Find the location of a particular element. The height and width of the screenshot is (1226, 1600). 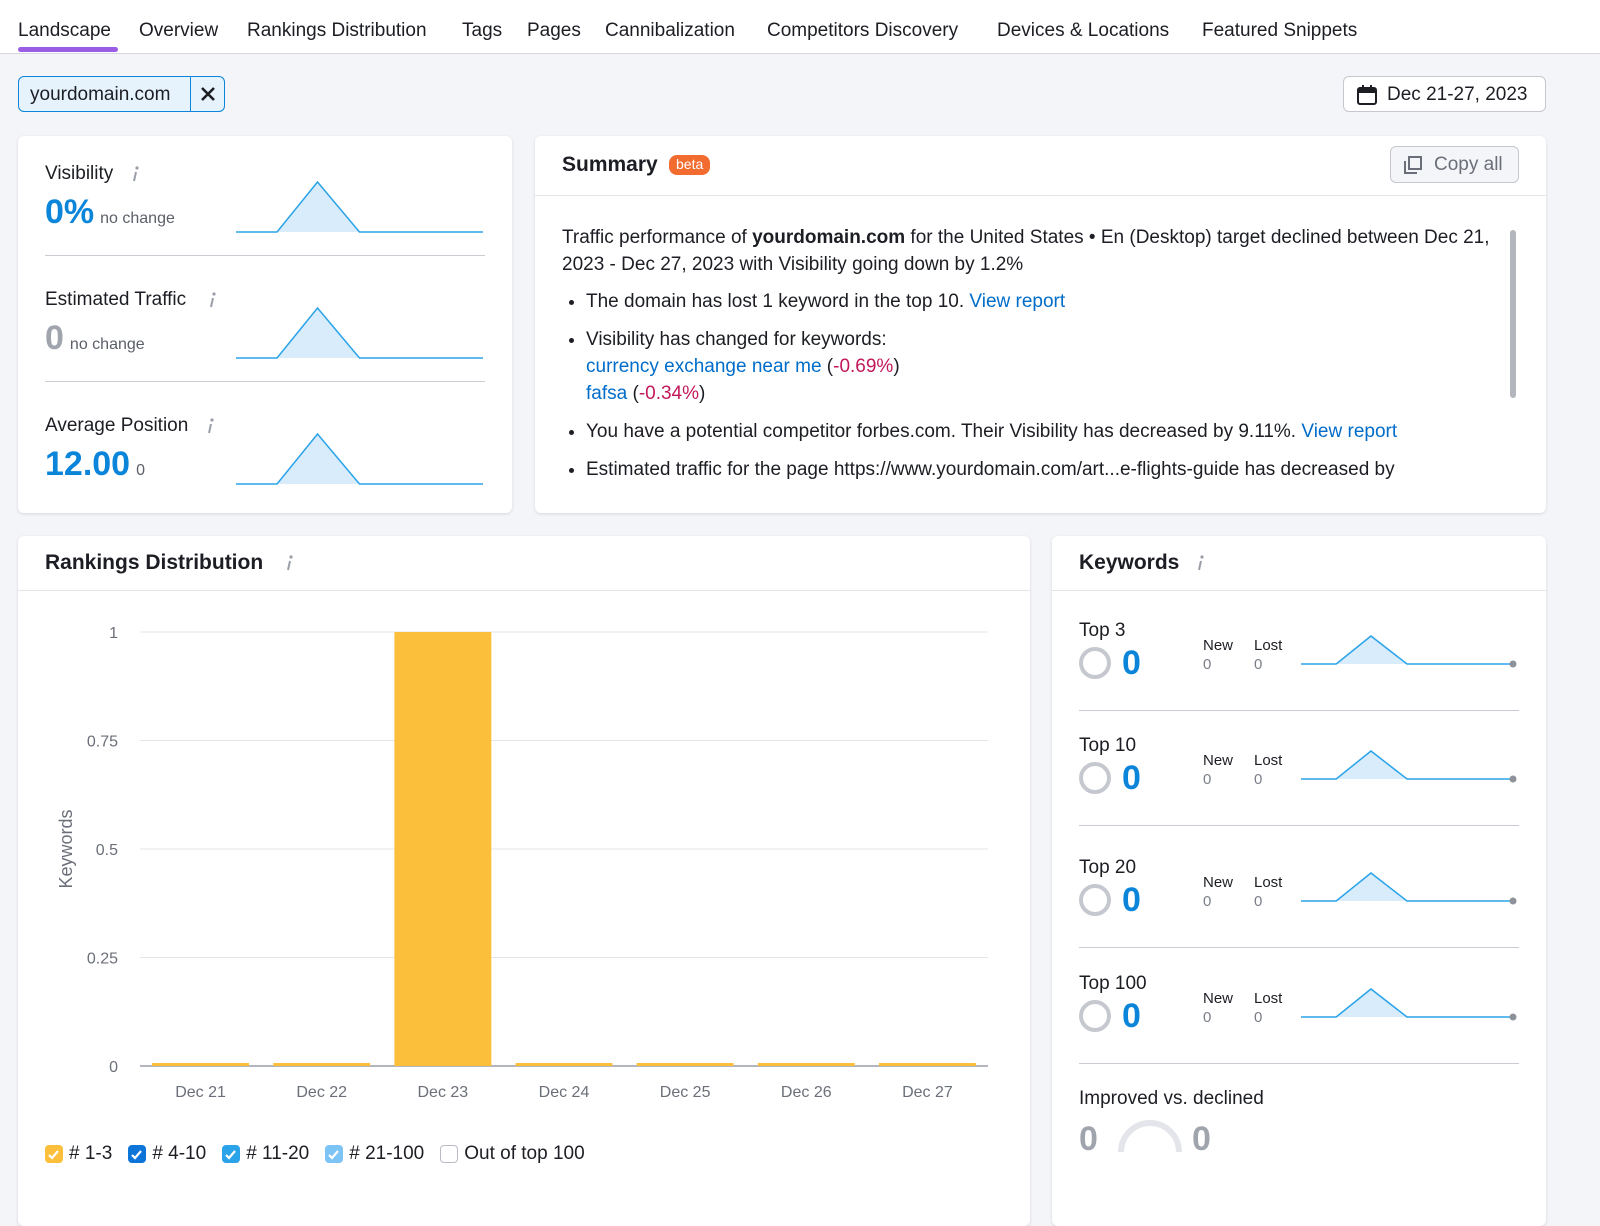

close-icon is located at coordinates (208, 94).